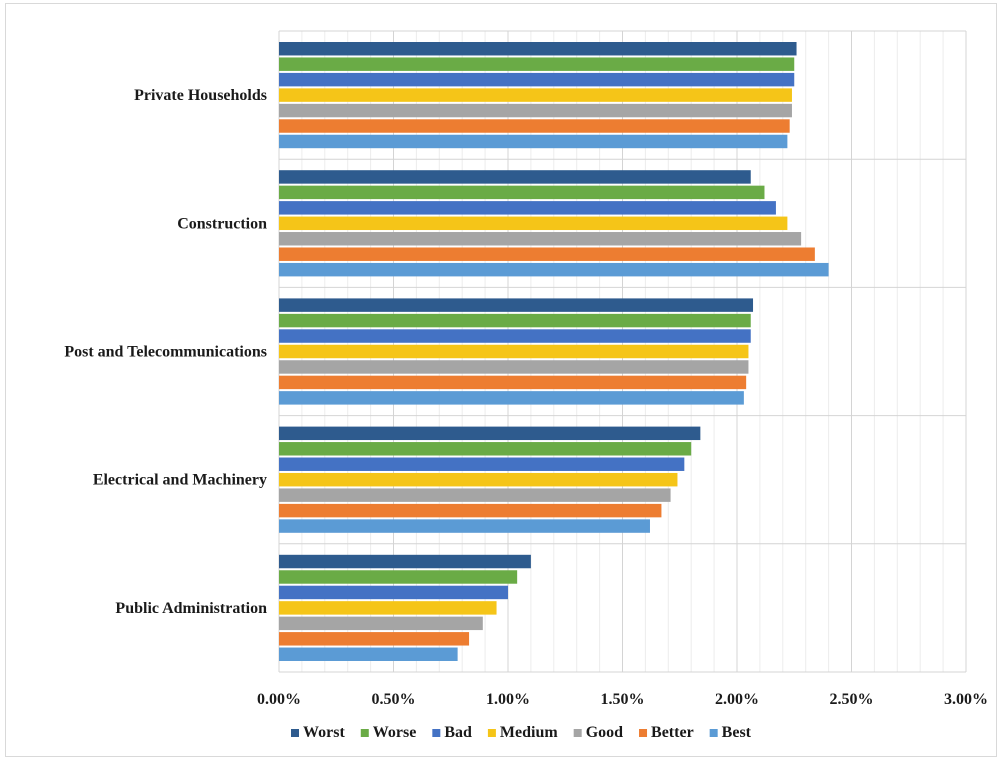  I want to click on legend-item-best: Best, so click(730, 732).